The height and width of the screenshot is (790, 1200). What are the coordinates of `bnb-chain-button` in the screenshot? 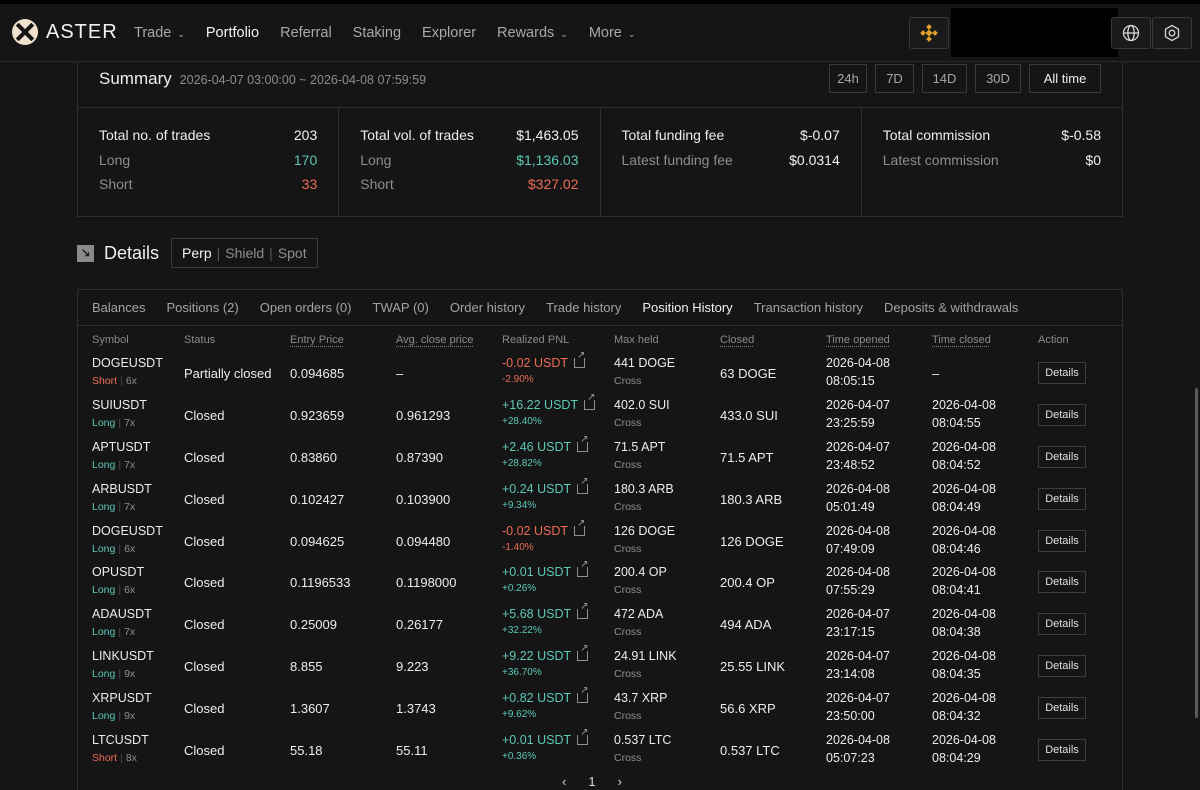 It's located at (929, 33).